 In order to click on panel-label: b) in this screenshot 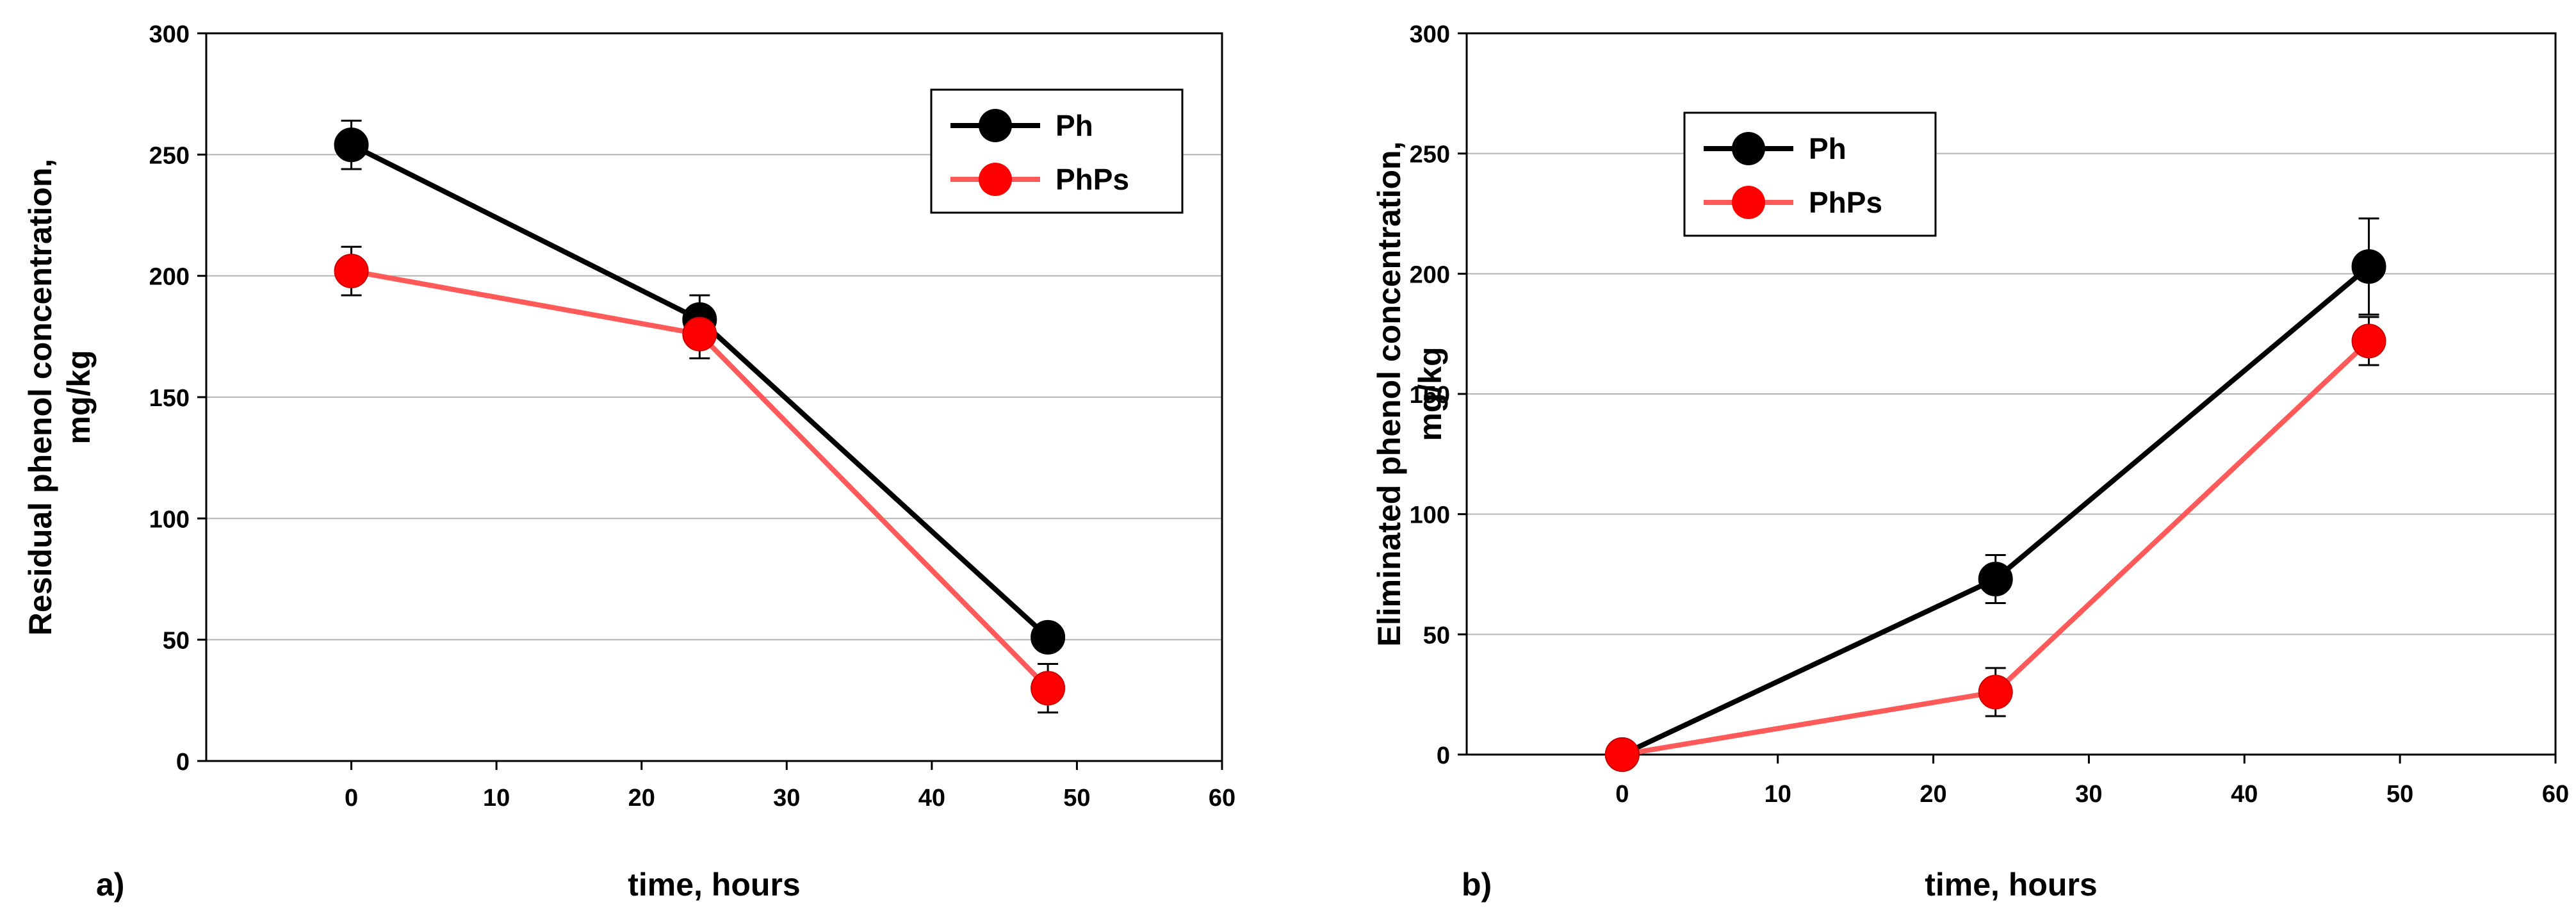, I will do `click(1477, 885)`.